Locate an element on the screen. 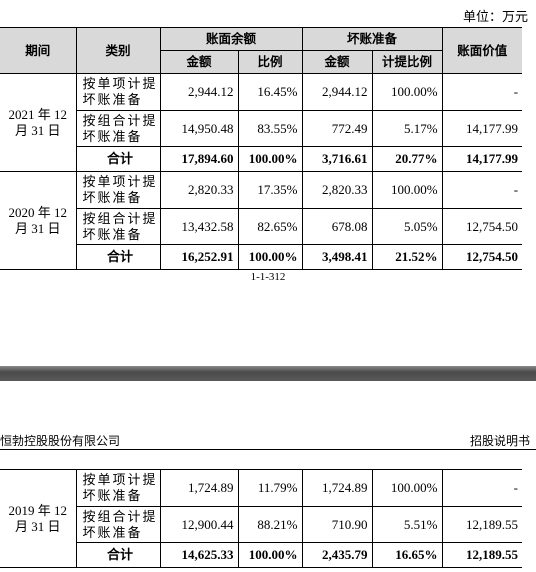 Image resolution: width=536 pixels, height=572 pixels. header-left: 恒勃控股股份有限公司 is located at coordinates (60, 441).